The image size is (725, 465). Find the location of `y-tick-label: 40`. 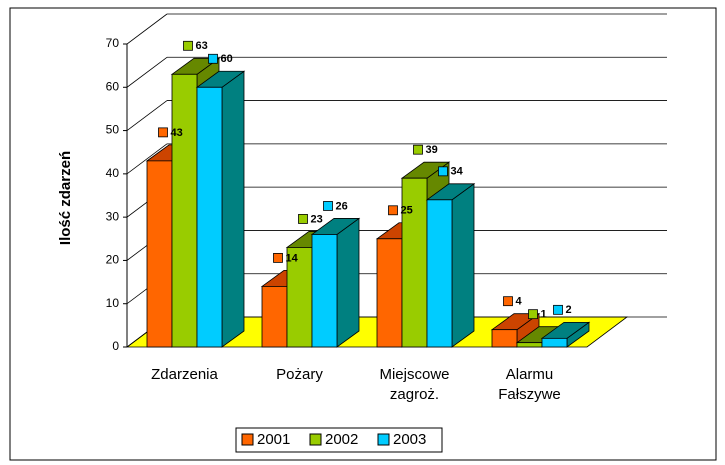

y-tick-label: 40 is located at coordinates (113, 173).